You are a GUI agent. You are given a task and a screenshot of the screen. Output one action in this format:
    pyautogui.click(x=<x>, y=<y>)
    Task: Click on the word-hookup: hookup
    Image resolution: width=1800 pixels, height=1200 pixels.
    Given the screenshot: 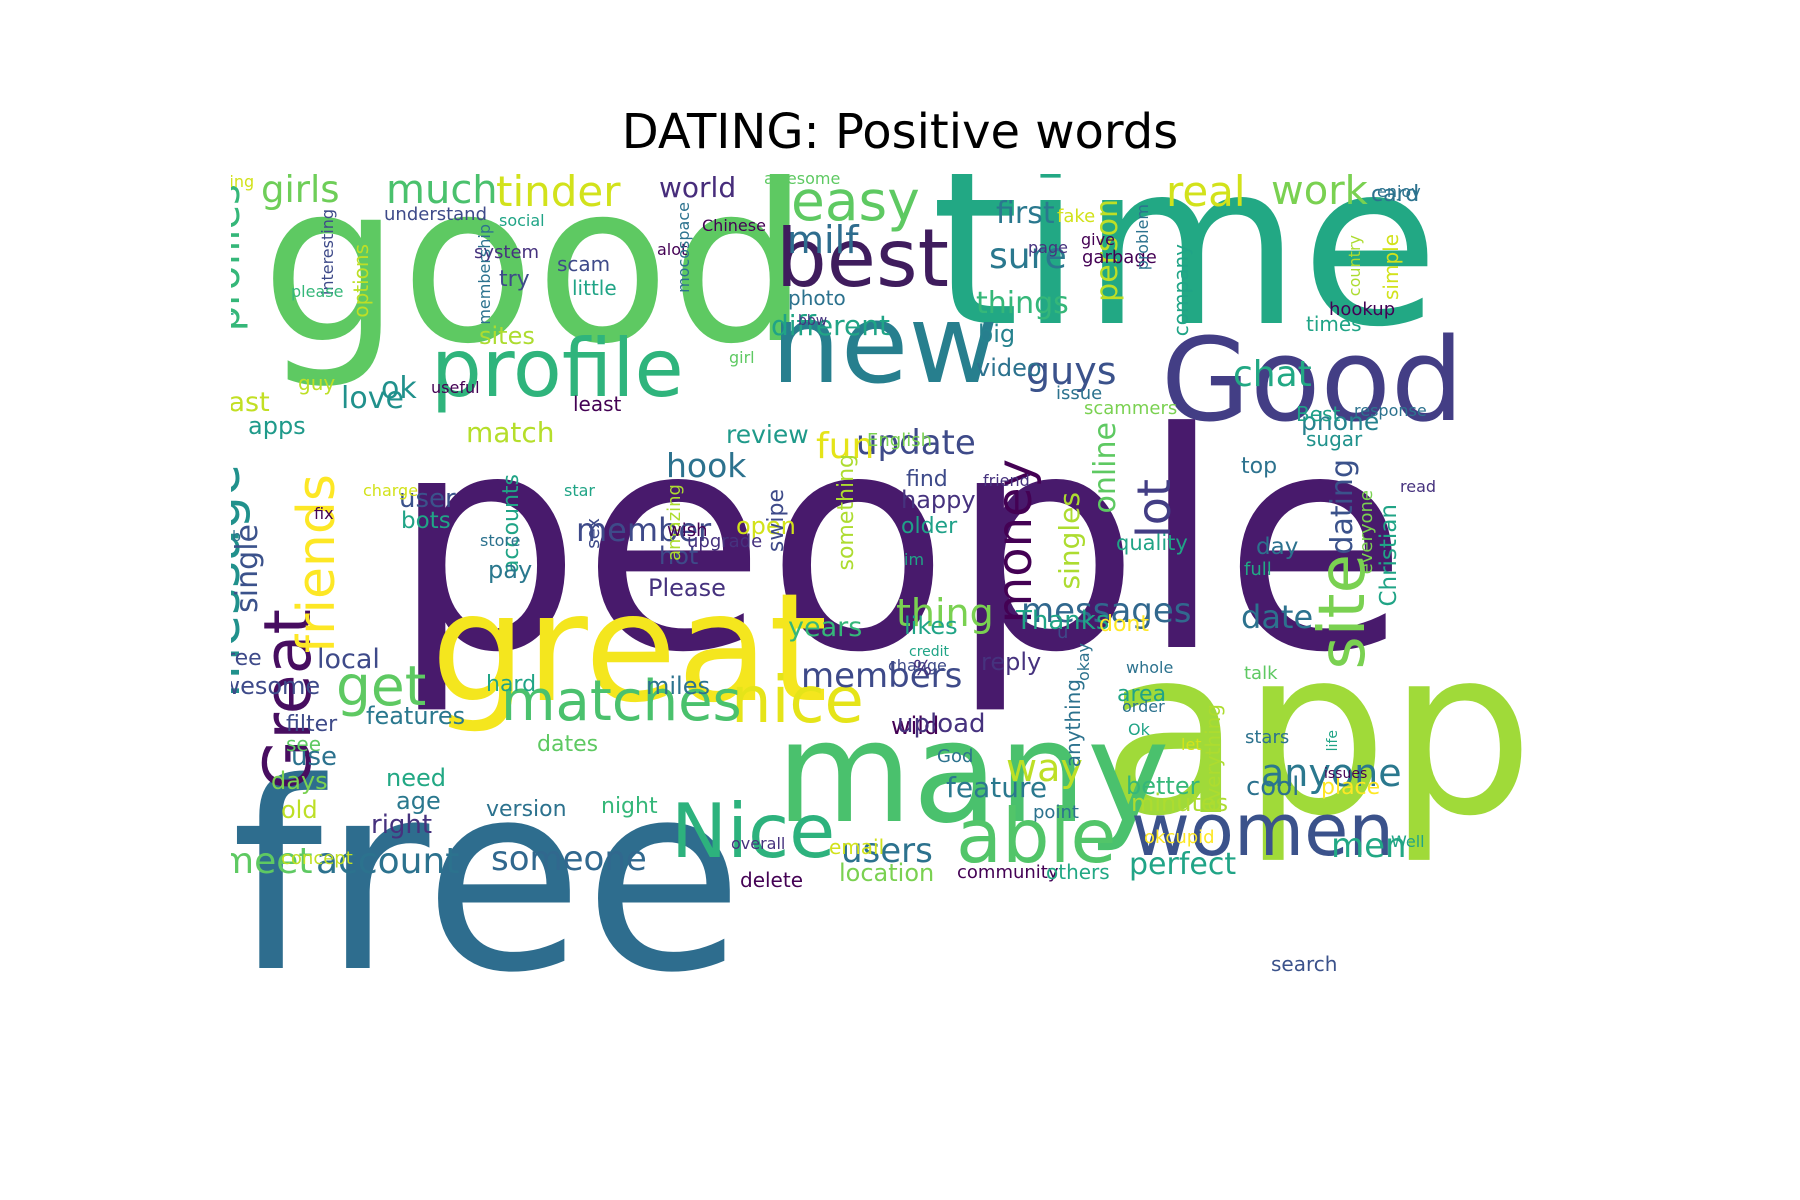 What is the action you would take?
    pyautogui.click(x=1362, y=309)
    